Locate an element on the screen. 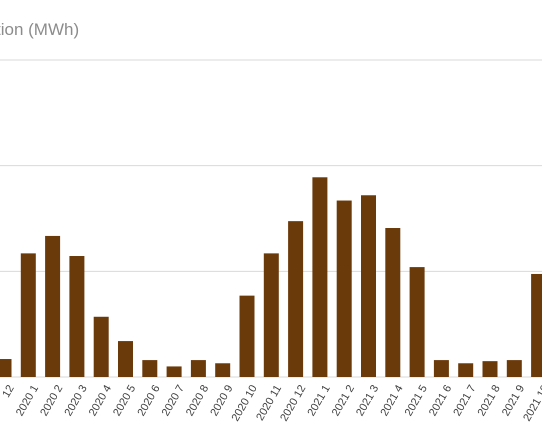  x-tick-label: 2021 7 is located at coordinates (464, 400).